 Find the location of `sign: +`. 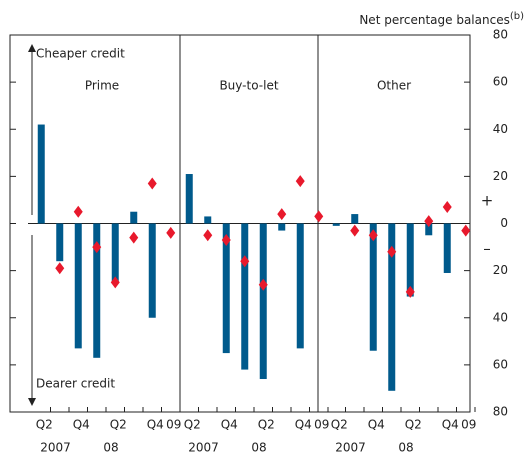

sign: + is located at coordinates (487, 201).